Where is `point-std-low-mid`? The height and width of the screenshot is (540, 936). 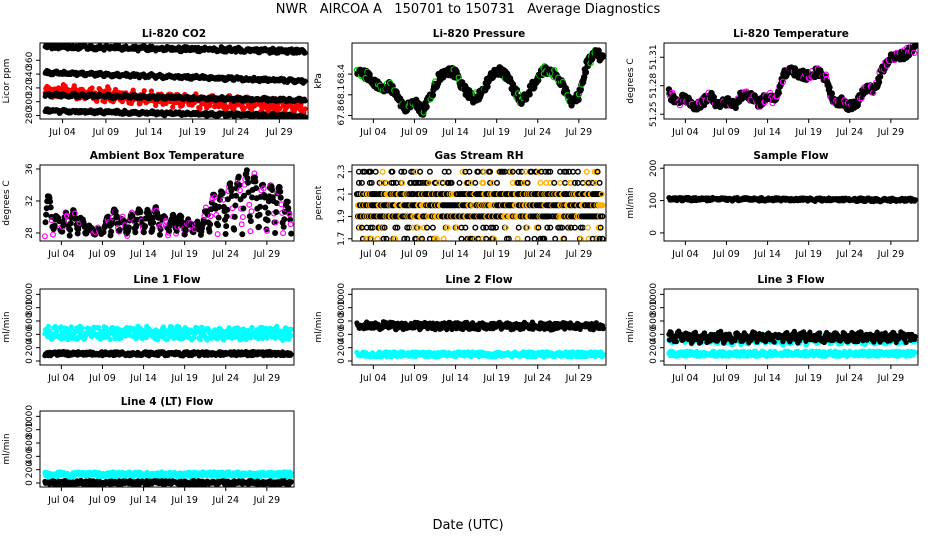 point-std-low-mid is located at coordinates (305, 101).